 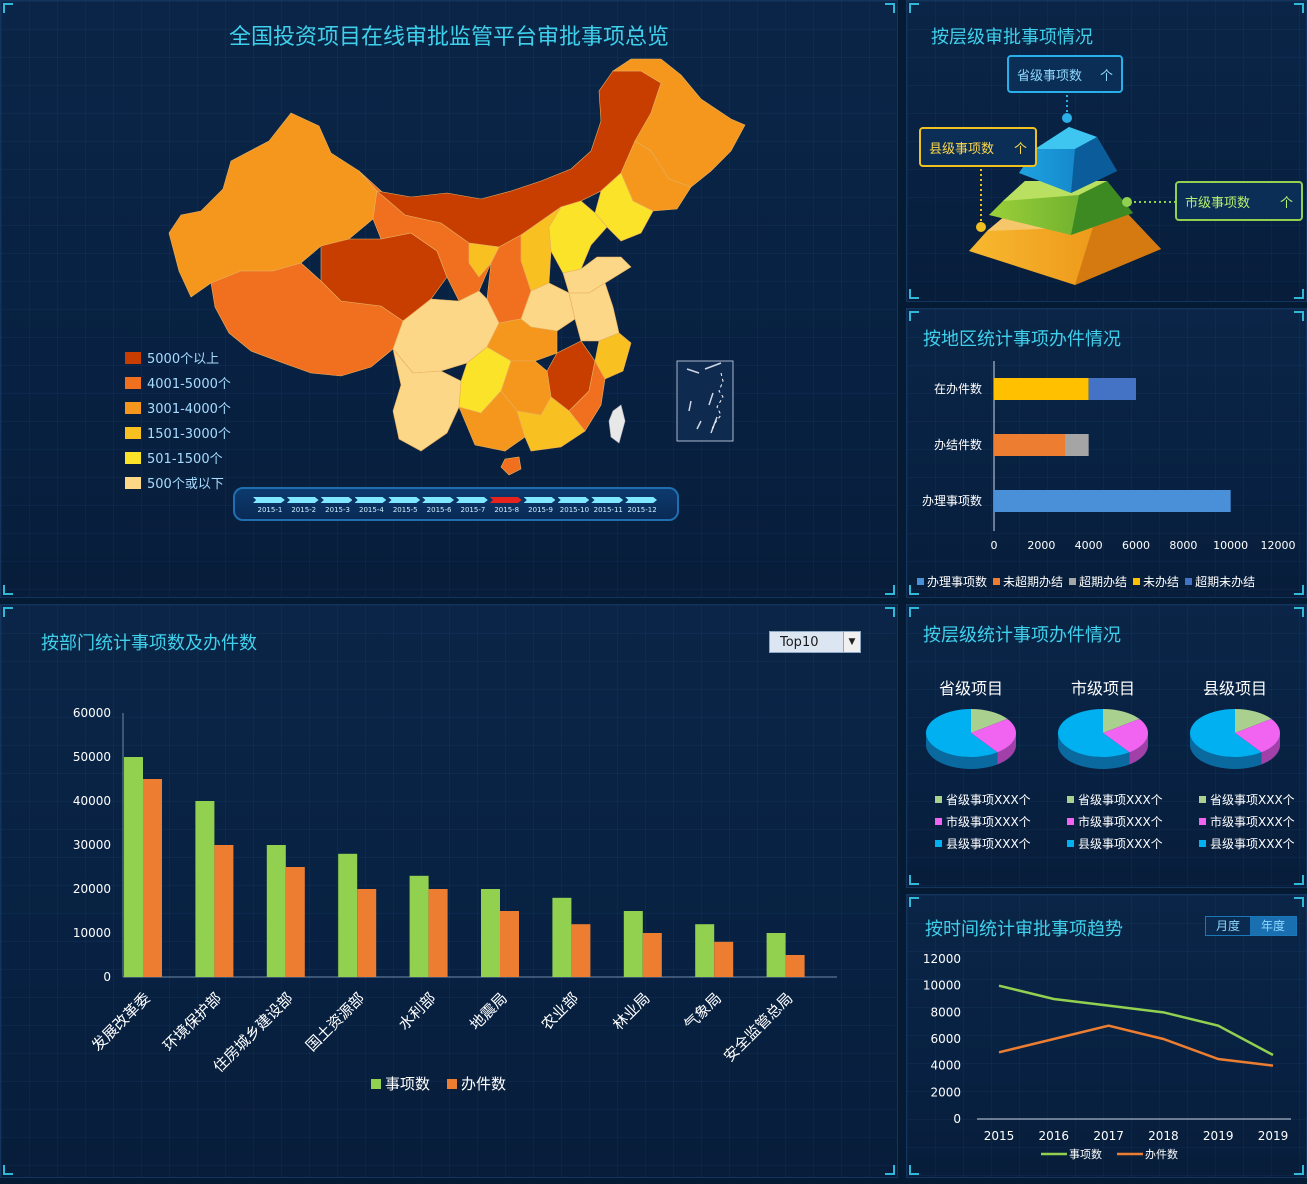 I want to click on top-select: Top10 ▼, so click(x=815, y=642).